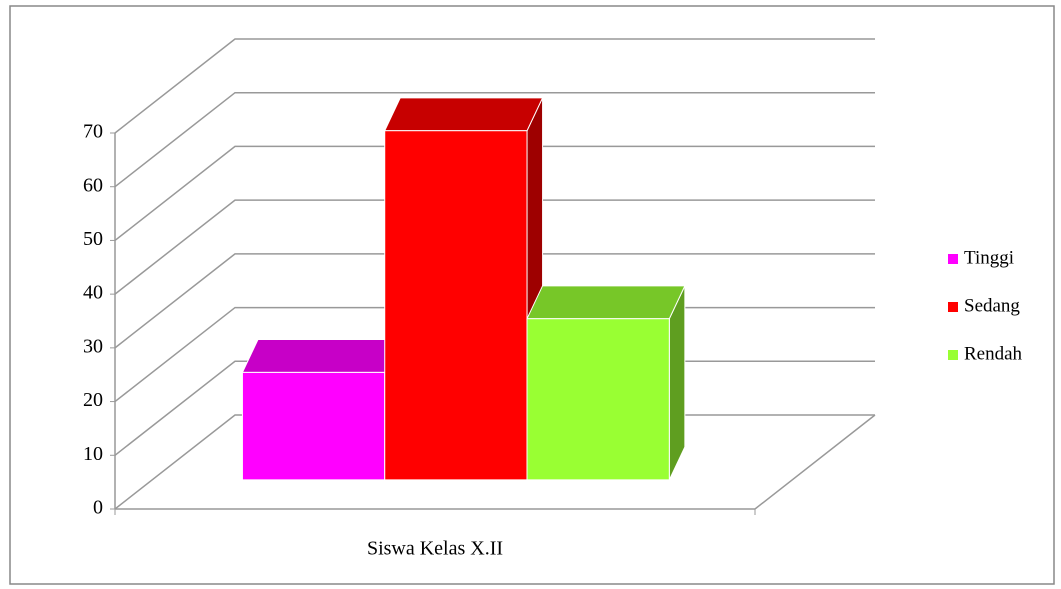 Image resolution: width=1061 pixels, height=589 pixels. What do you see at coordinates (93, 346) in the screenshot?
I see `y-tick-label: 30` at bounding box center [93, 346].